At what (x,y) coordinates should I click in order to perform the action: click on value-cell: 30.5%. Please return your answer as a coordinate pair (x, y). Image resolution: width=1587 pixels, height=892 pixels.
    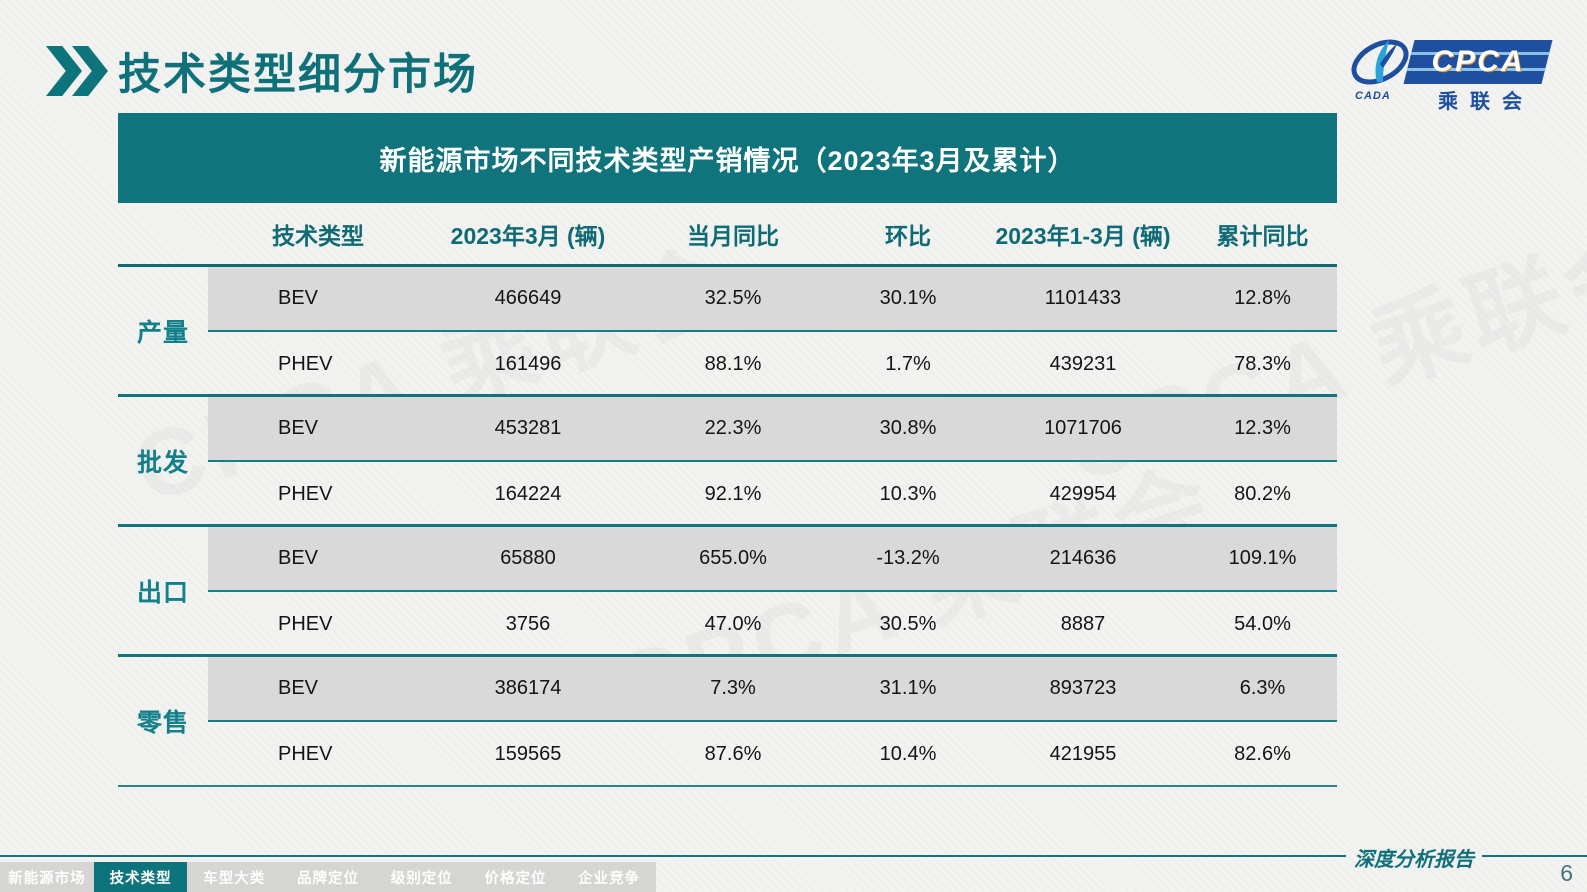
    Looking at the image, I should click on (908, 624).